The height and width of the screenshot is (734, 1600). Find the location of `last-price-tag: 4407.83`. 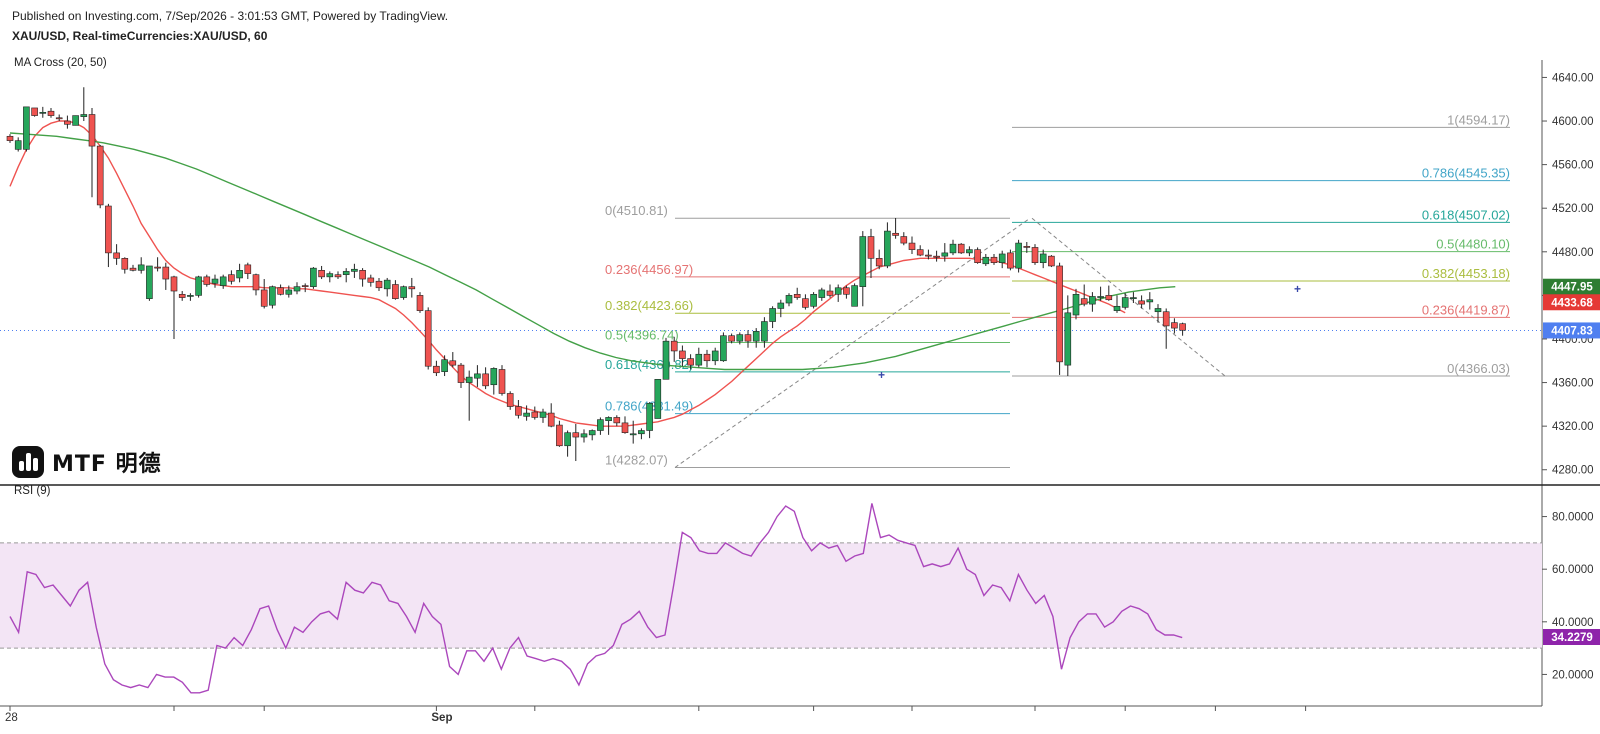

last-price-tag: 4407.83 is located at coordinates (1572, 331).